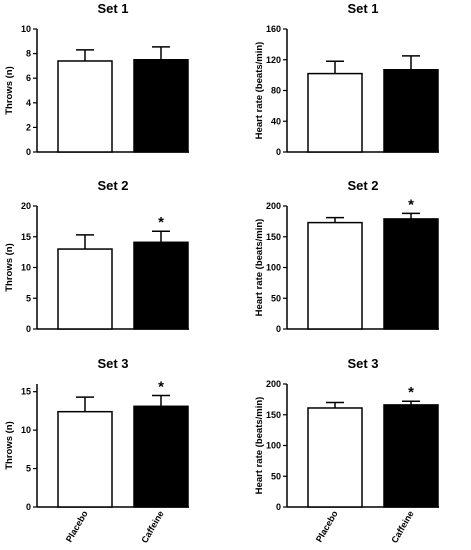  Describe the element at coordinates (28, 54) in the screenshot. I see `y-tick-label: 8` at that location.